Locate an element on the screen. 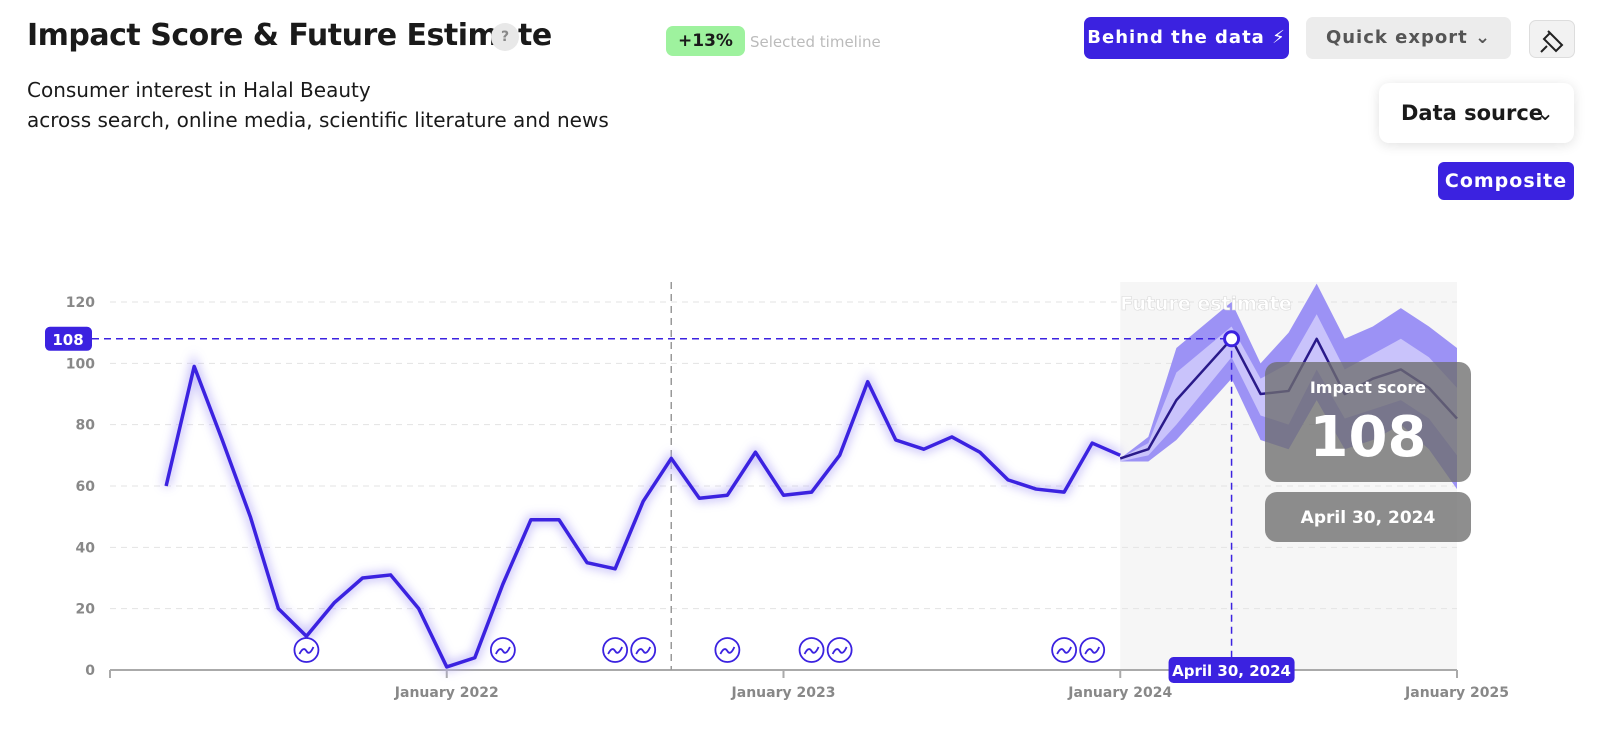  x-tick-label: January 2024 is located at coordinates (1119, 693).